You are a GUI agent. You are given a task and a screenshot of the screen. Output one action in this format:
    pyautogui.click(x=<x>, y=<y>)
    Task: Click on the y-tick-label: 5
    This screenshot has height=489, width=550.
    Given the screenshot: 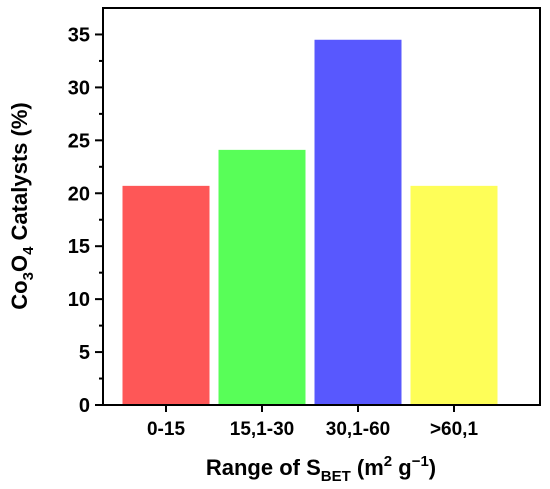 What is the action you would take?
    pyautogui.click(x=84, y=353)
    